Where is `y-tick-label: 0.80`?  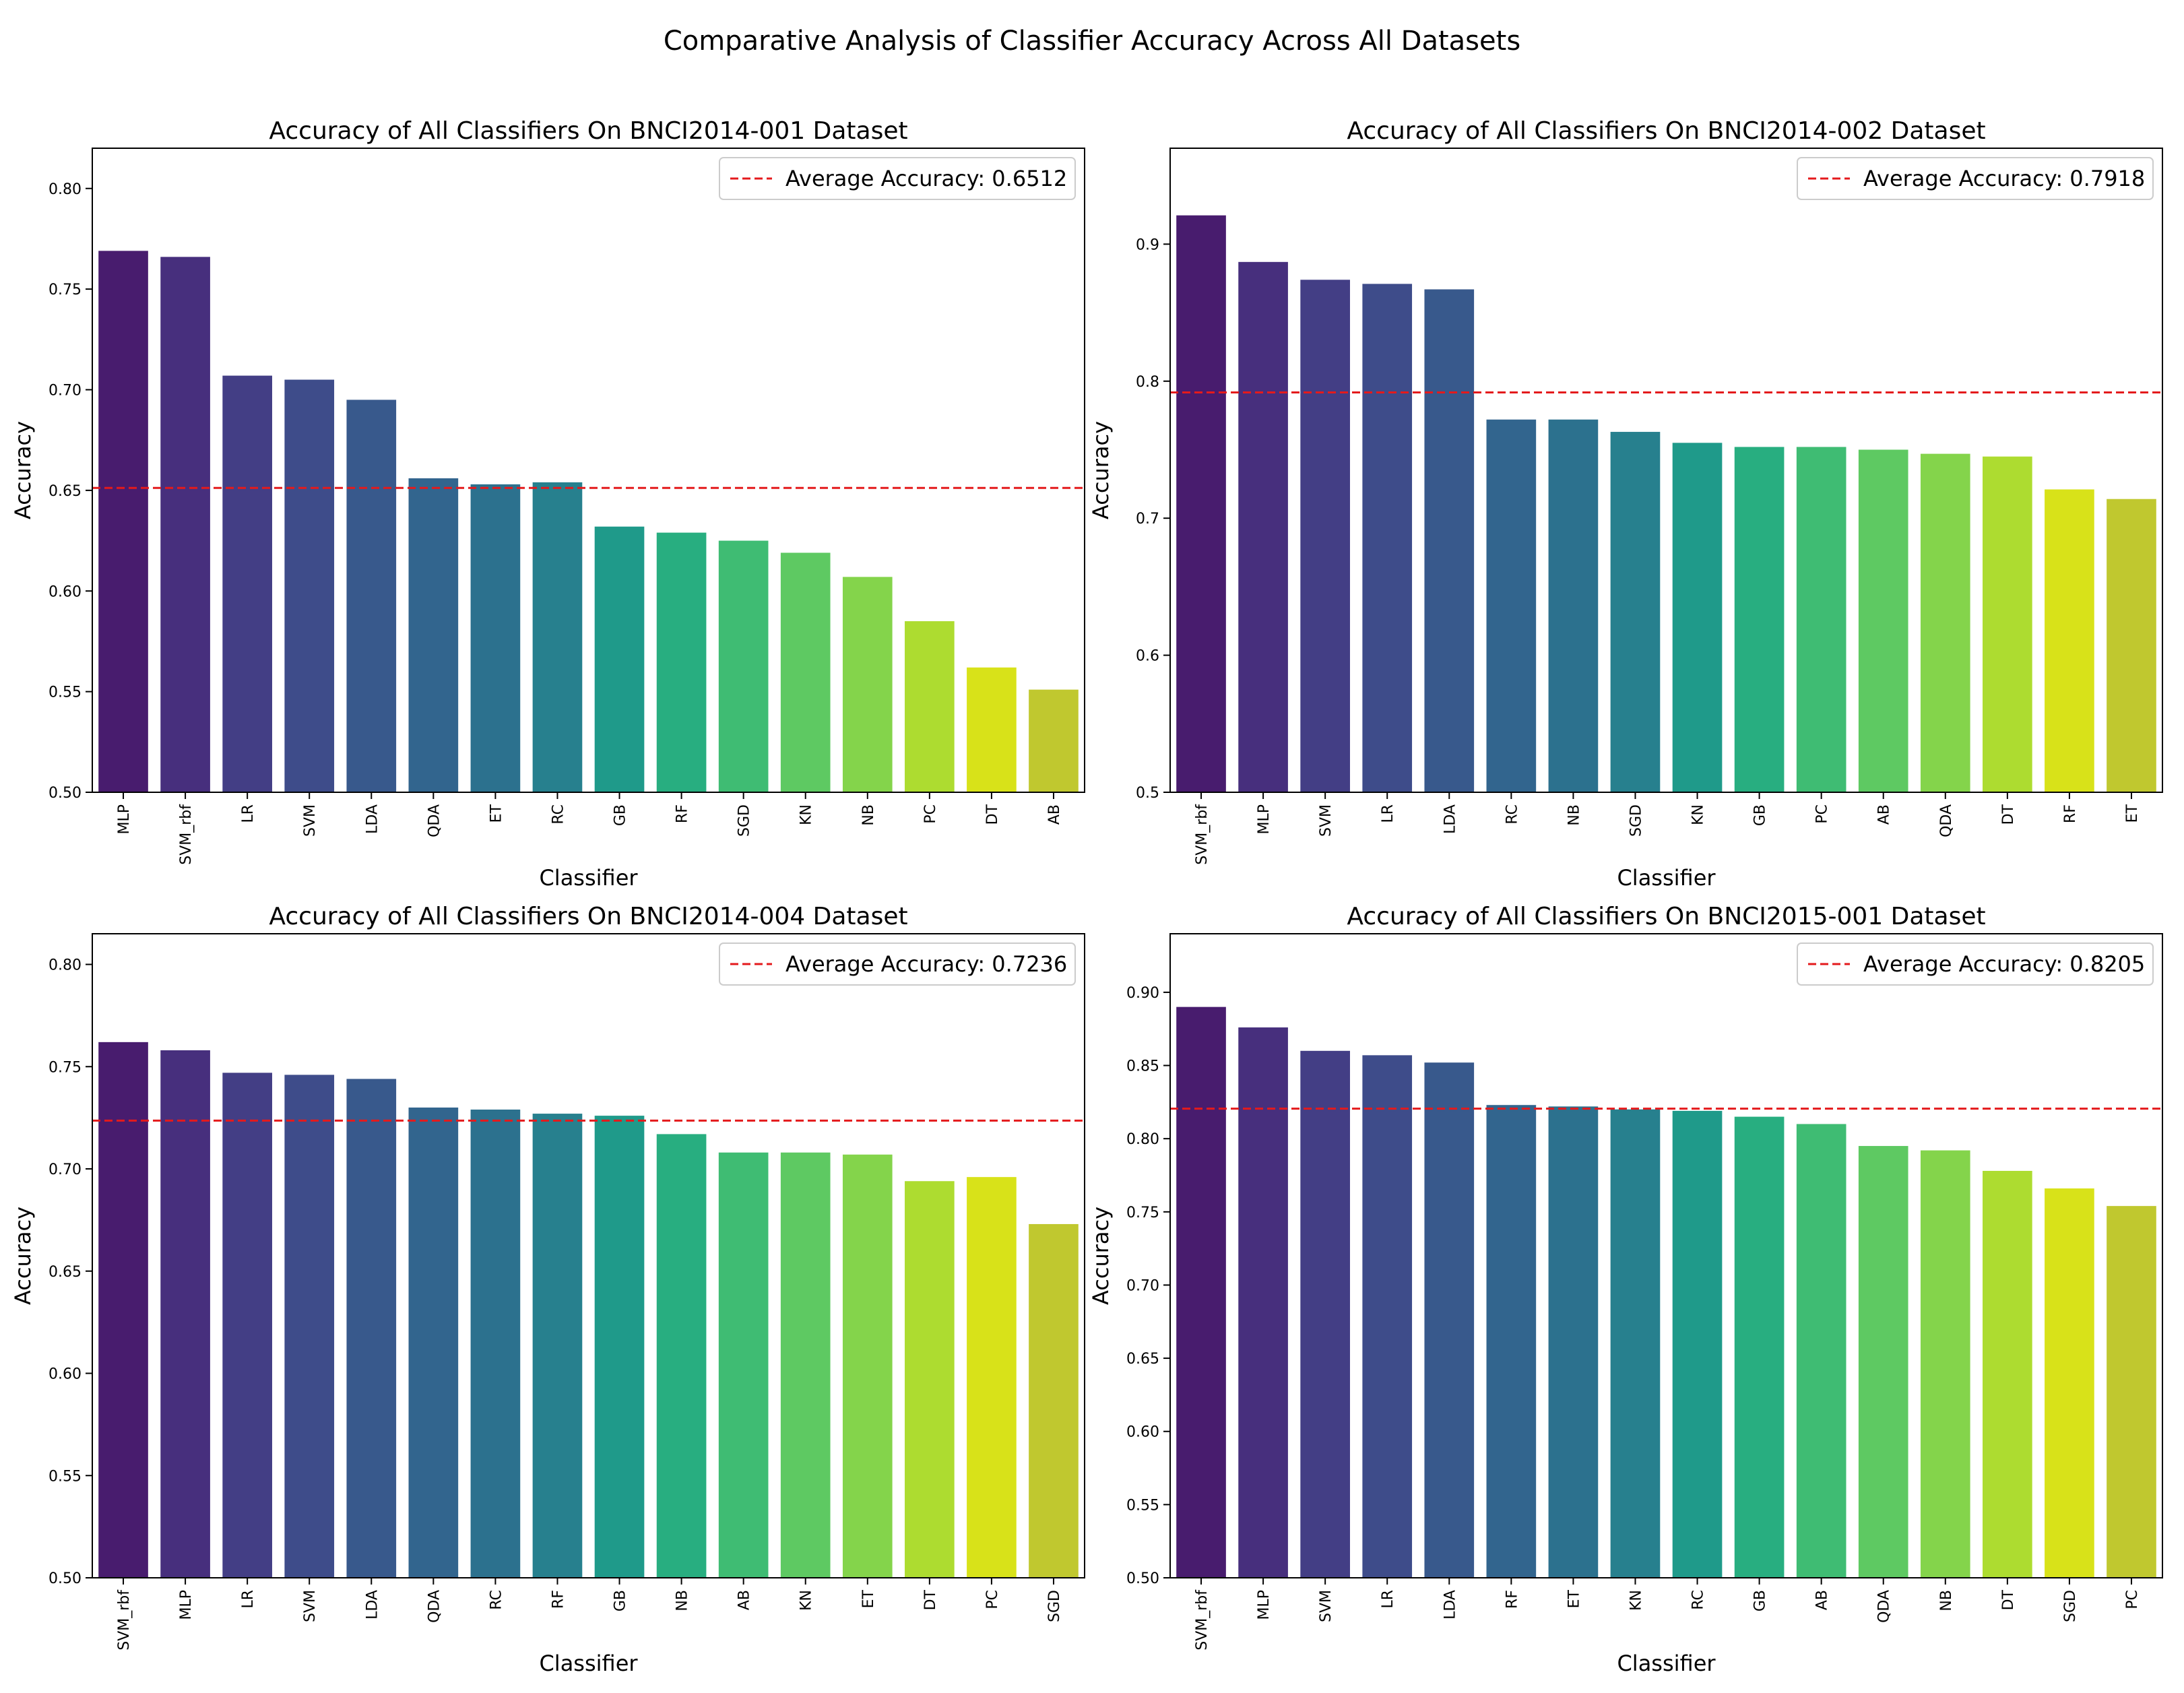
y-tick-label: 0.80 is located at coordinates (1143, 1139).